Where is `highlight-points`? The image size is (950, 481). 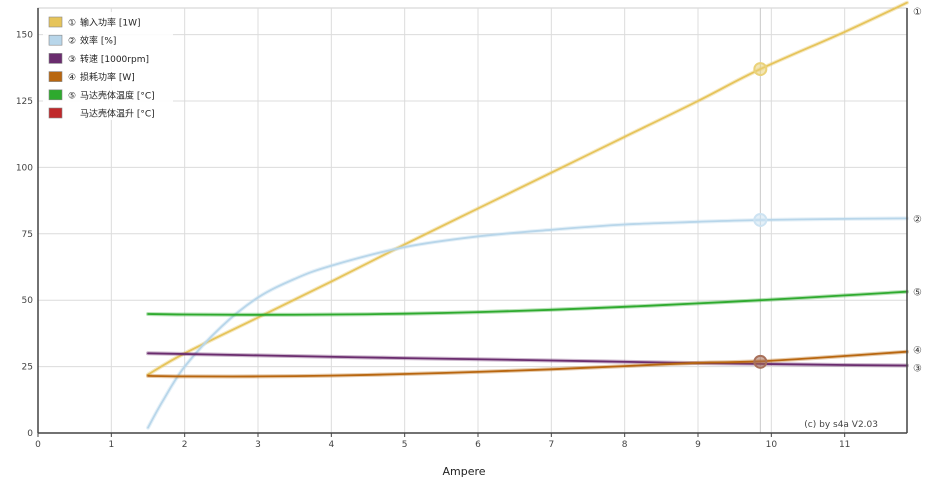
highlight-points is located at coordinates (760, 215).